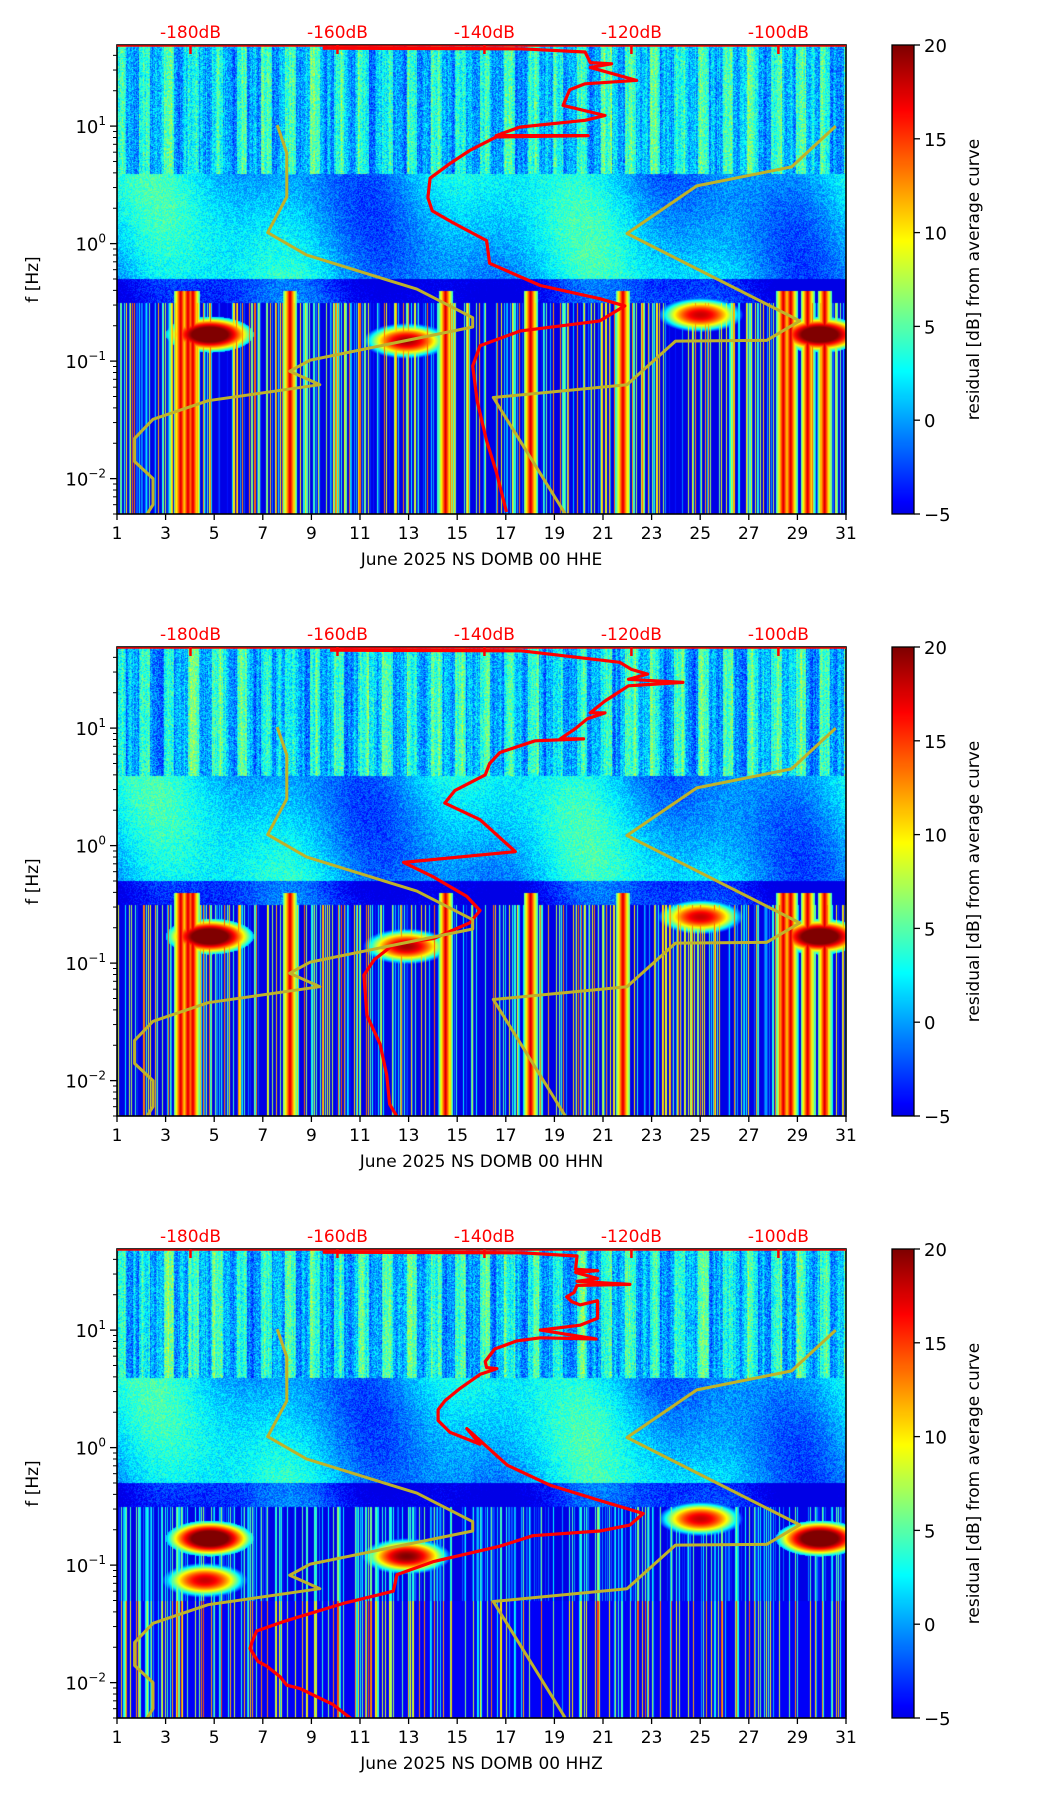  Describe the element at coordinates (481, 1162) in the screenshot. I see `x-axis-label: June 2025 NS DOMB 00 HHN` at that location.